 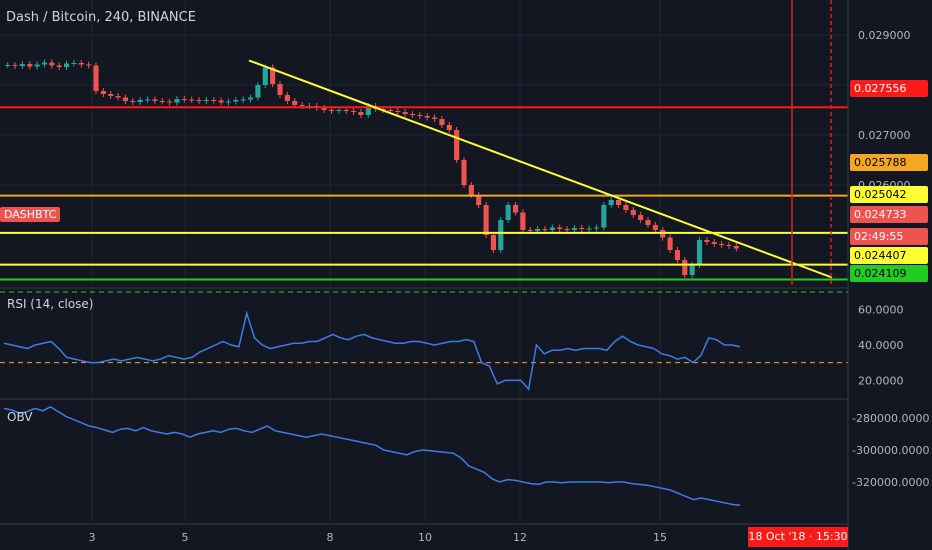 I want to click on obv-line, so click(x=372, y=455).